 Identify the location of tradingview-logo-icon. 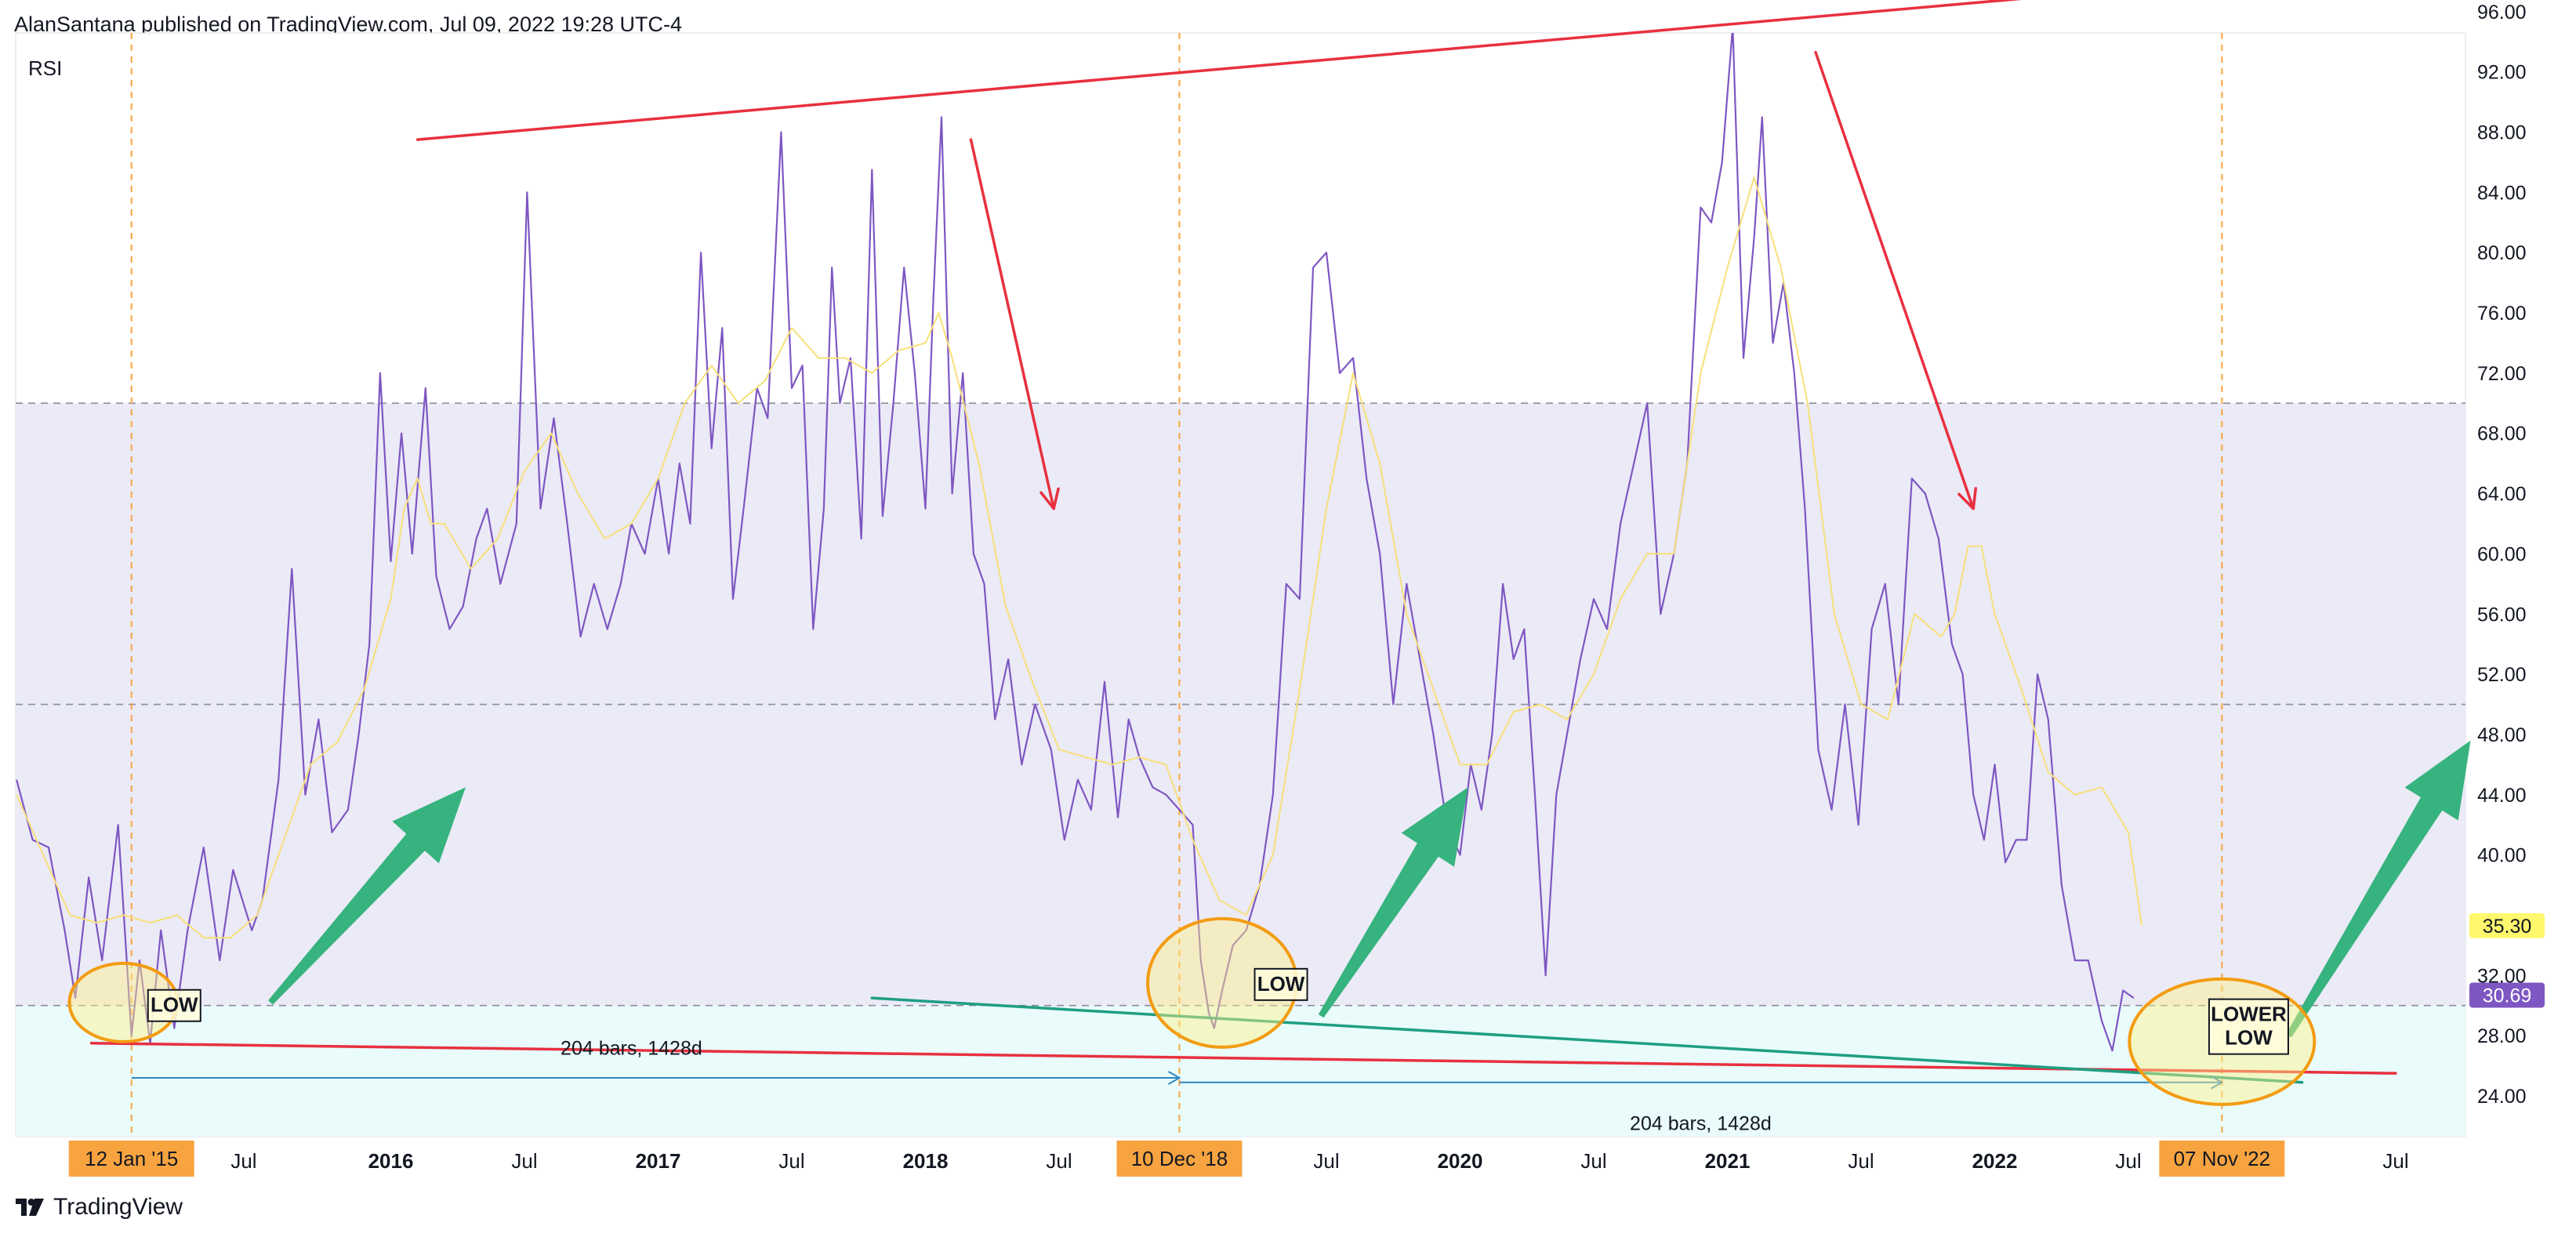
(30, 1207).